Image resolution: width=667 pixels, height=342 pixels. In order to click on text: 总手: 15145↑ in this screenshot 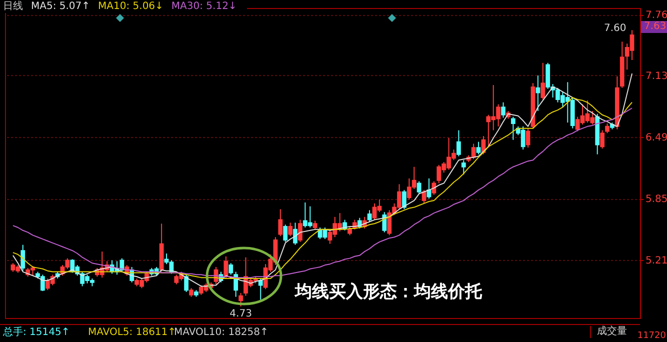, I will do `click(36, 333)`.